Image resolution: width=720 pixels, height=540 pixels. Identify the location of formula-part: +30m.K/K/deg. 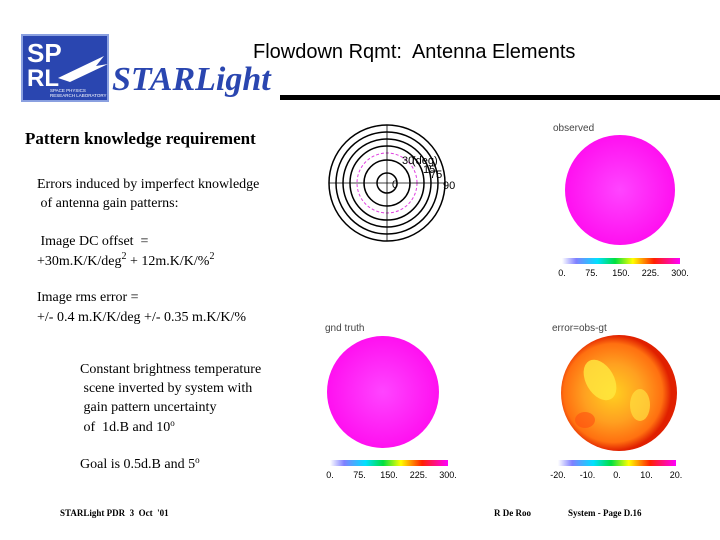
(79, 261).